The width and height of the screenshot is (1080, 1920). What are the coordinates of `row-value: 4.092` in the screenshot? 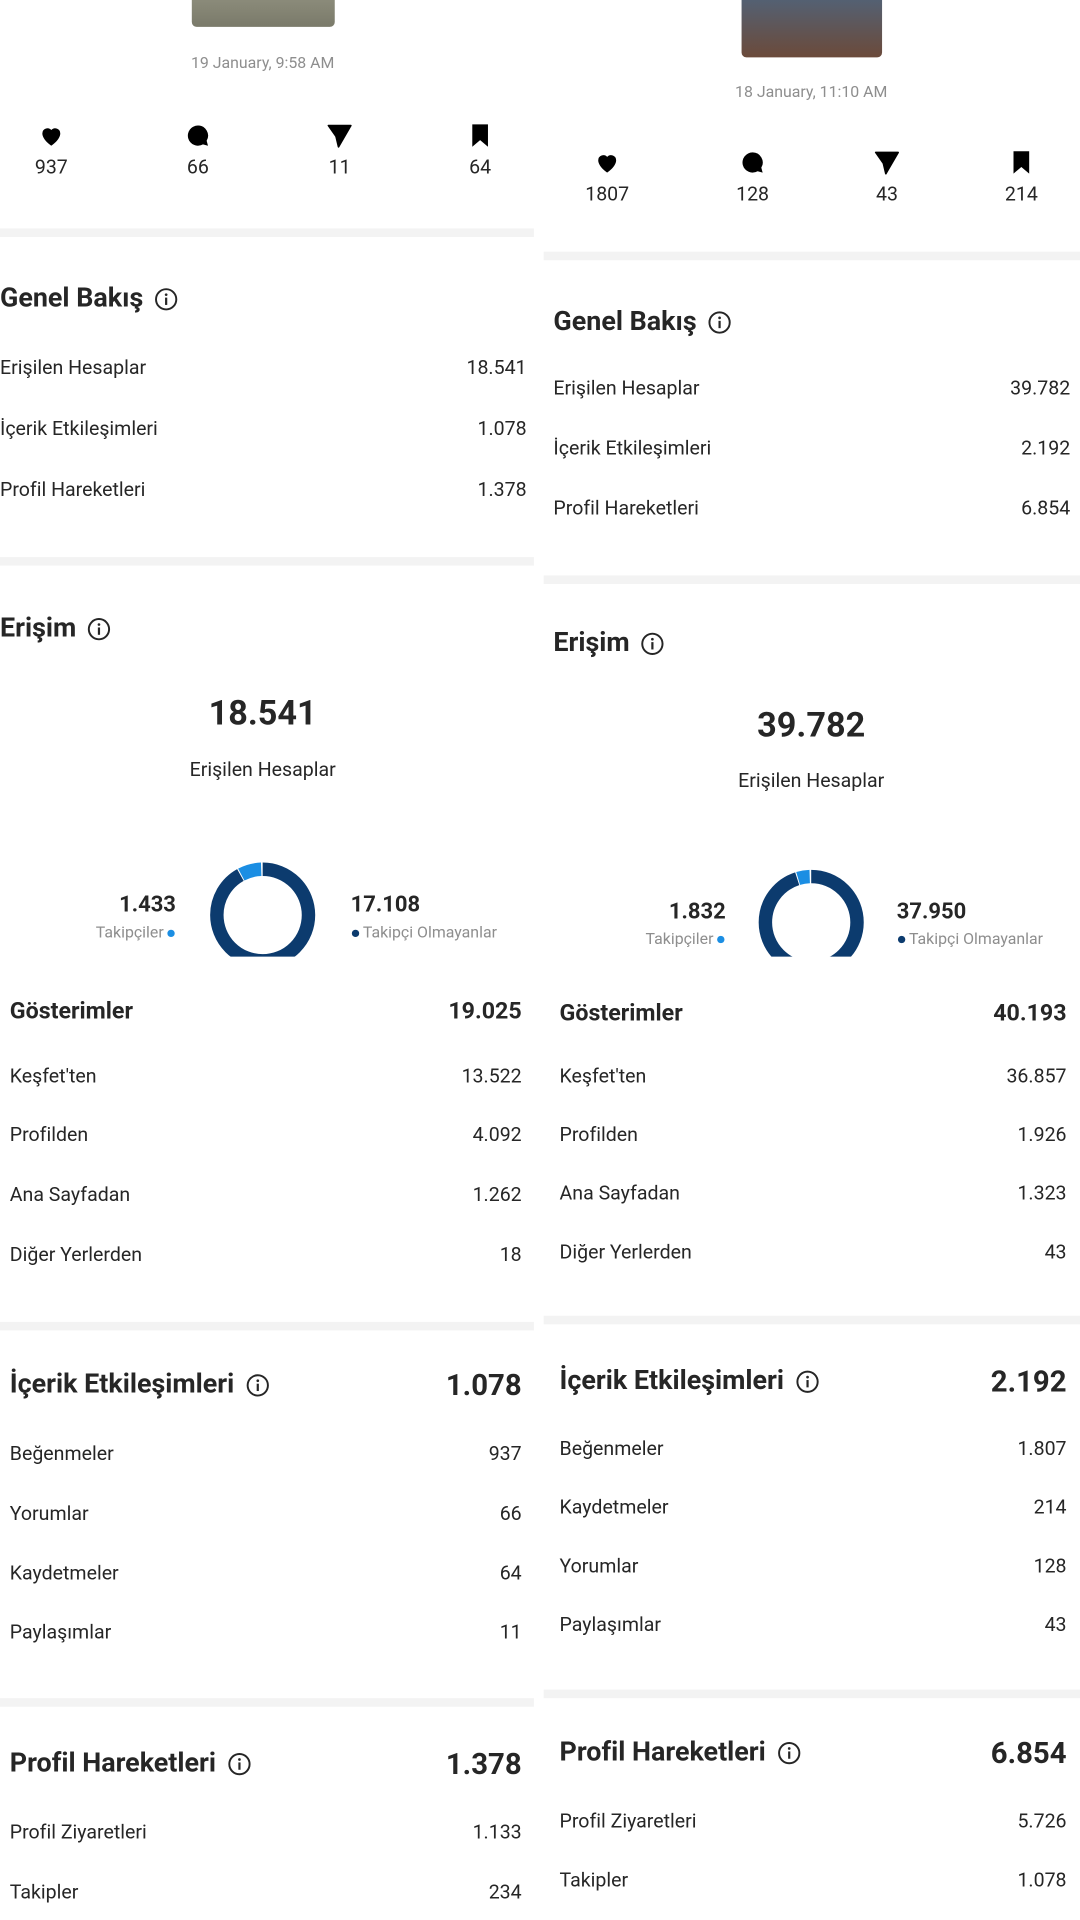 It's located at (497, 1134).